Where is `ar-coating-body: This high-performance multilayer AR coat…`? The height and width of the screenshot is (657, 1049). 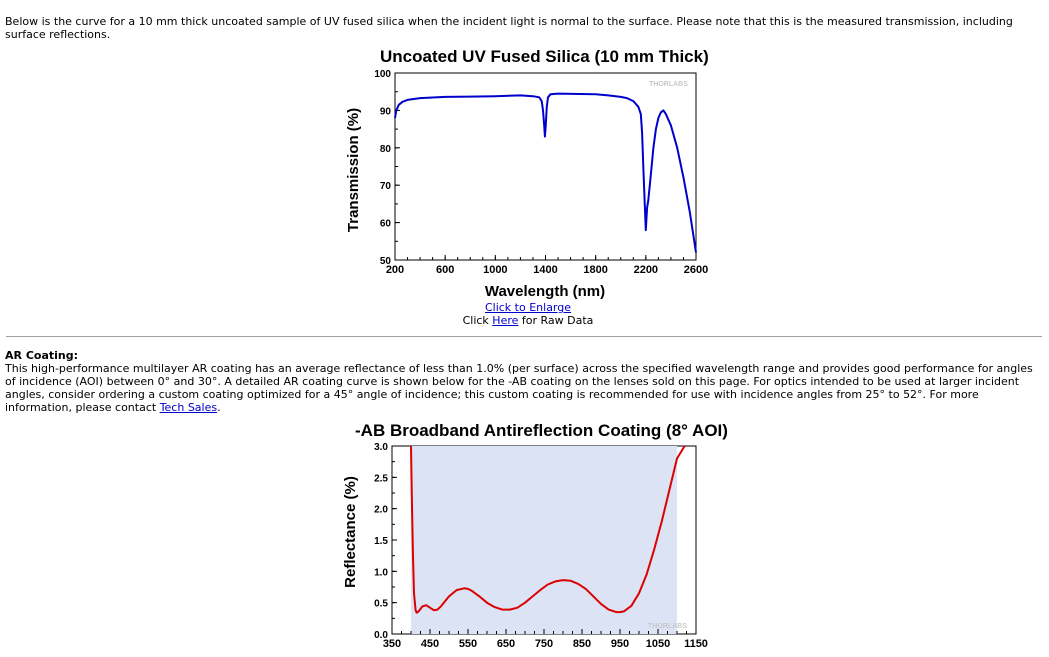 ar-coating-body: This high-performance multilayer AR coat… is located at coordinates (519, 388).